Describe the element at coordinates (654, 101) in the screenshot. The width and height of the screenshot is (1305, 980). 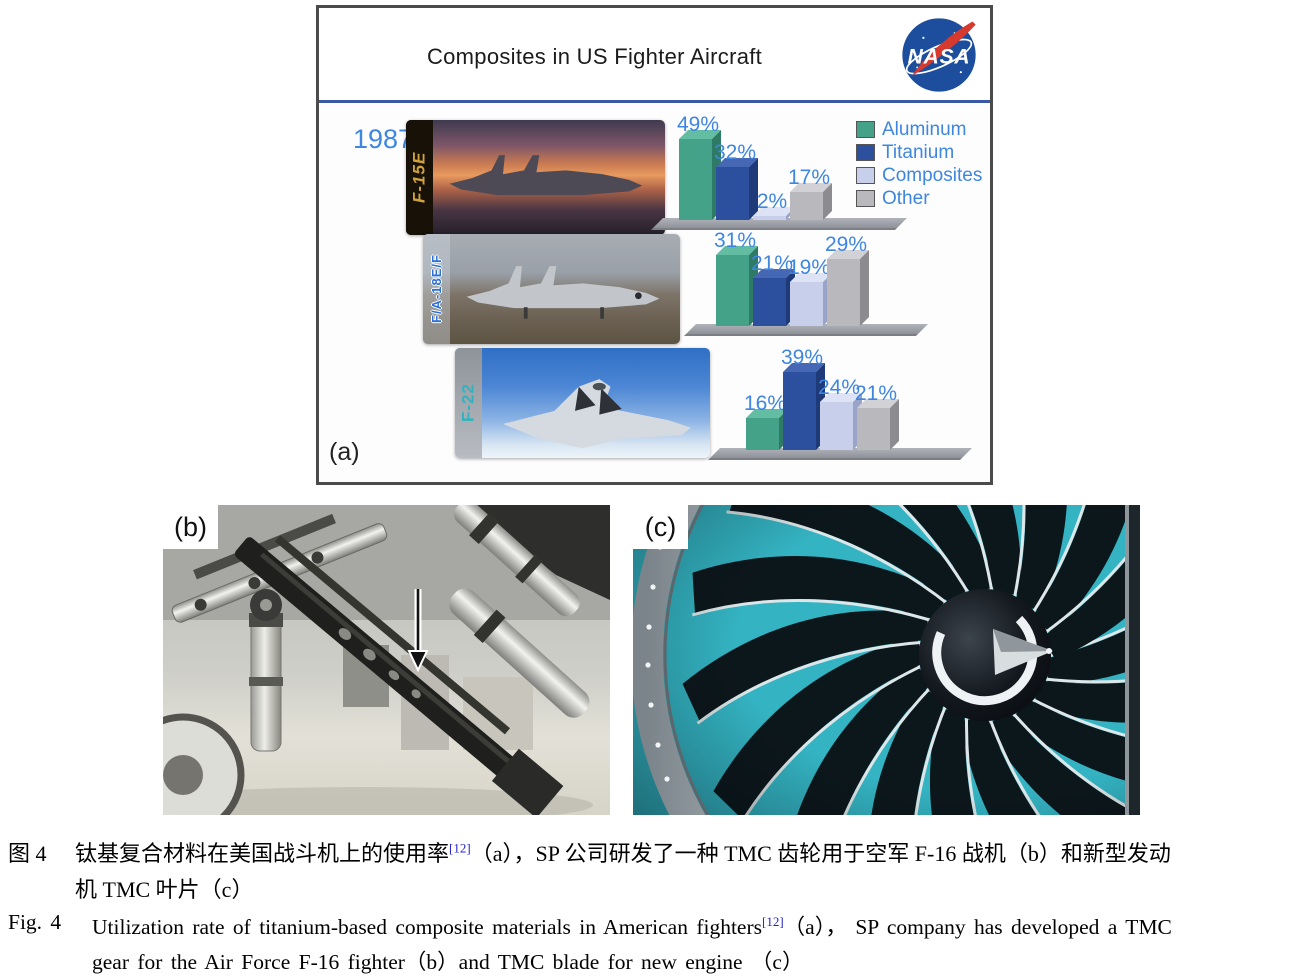
I see `header-divider-line` at that location.